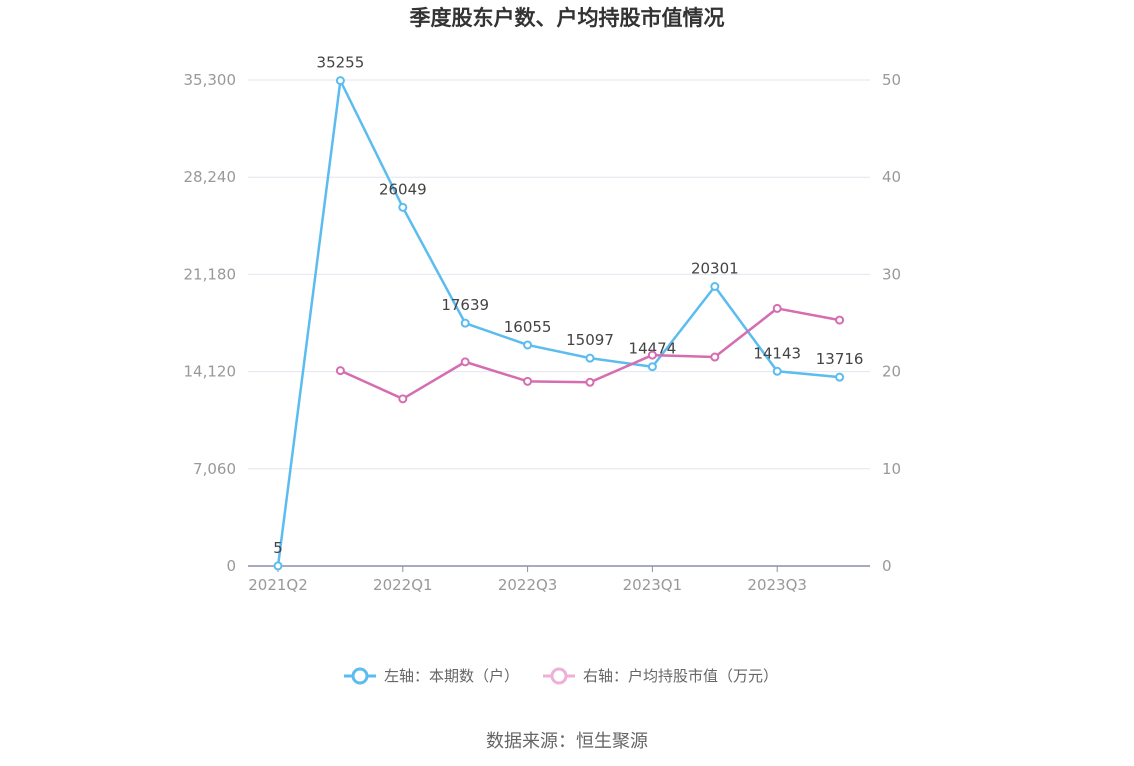 The width and height of the screenshot is (1134, 766). What do you see at coordinates (278, 585) in the screenshot?
I see `x-tick-label: 2021Q2` at bounding box center [278, 585].